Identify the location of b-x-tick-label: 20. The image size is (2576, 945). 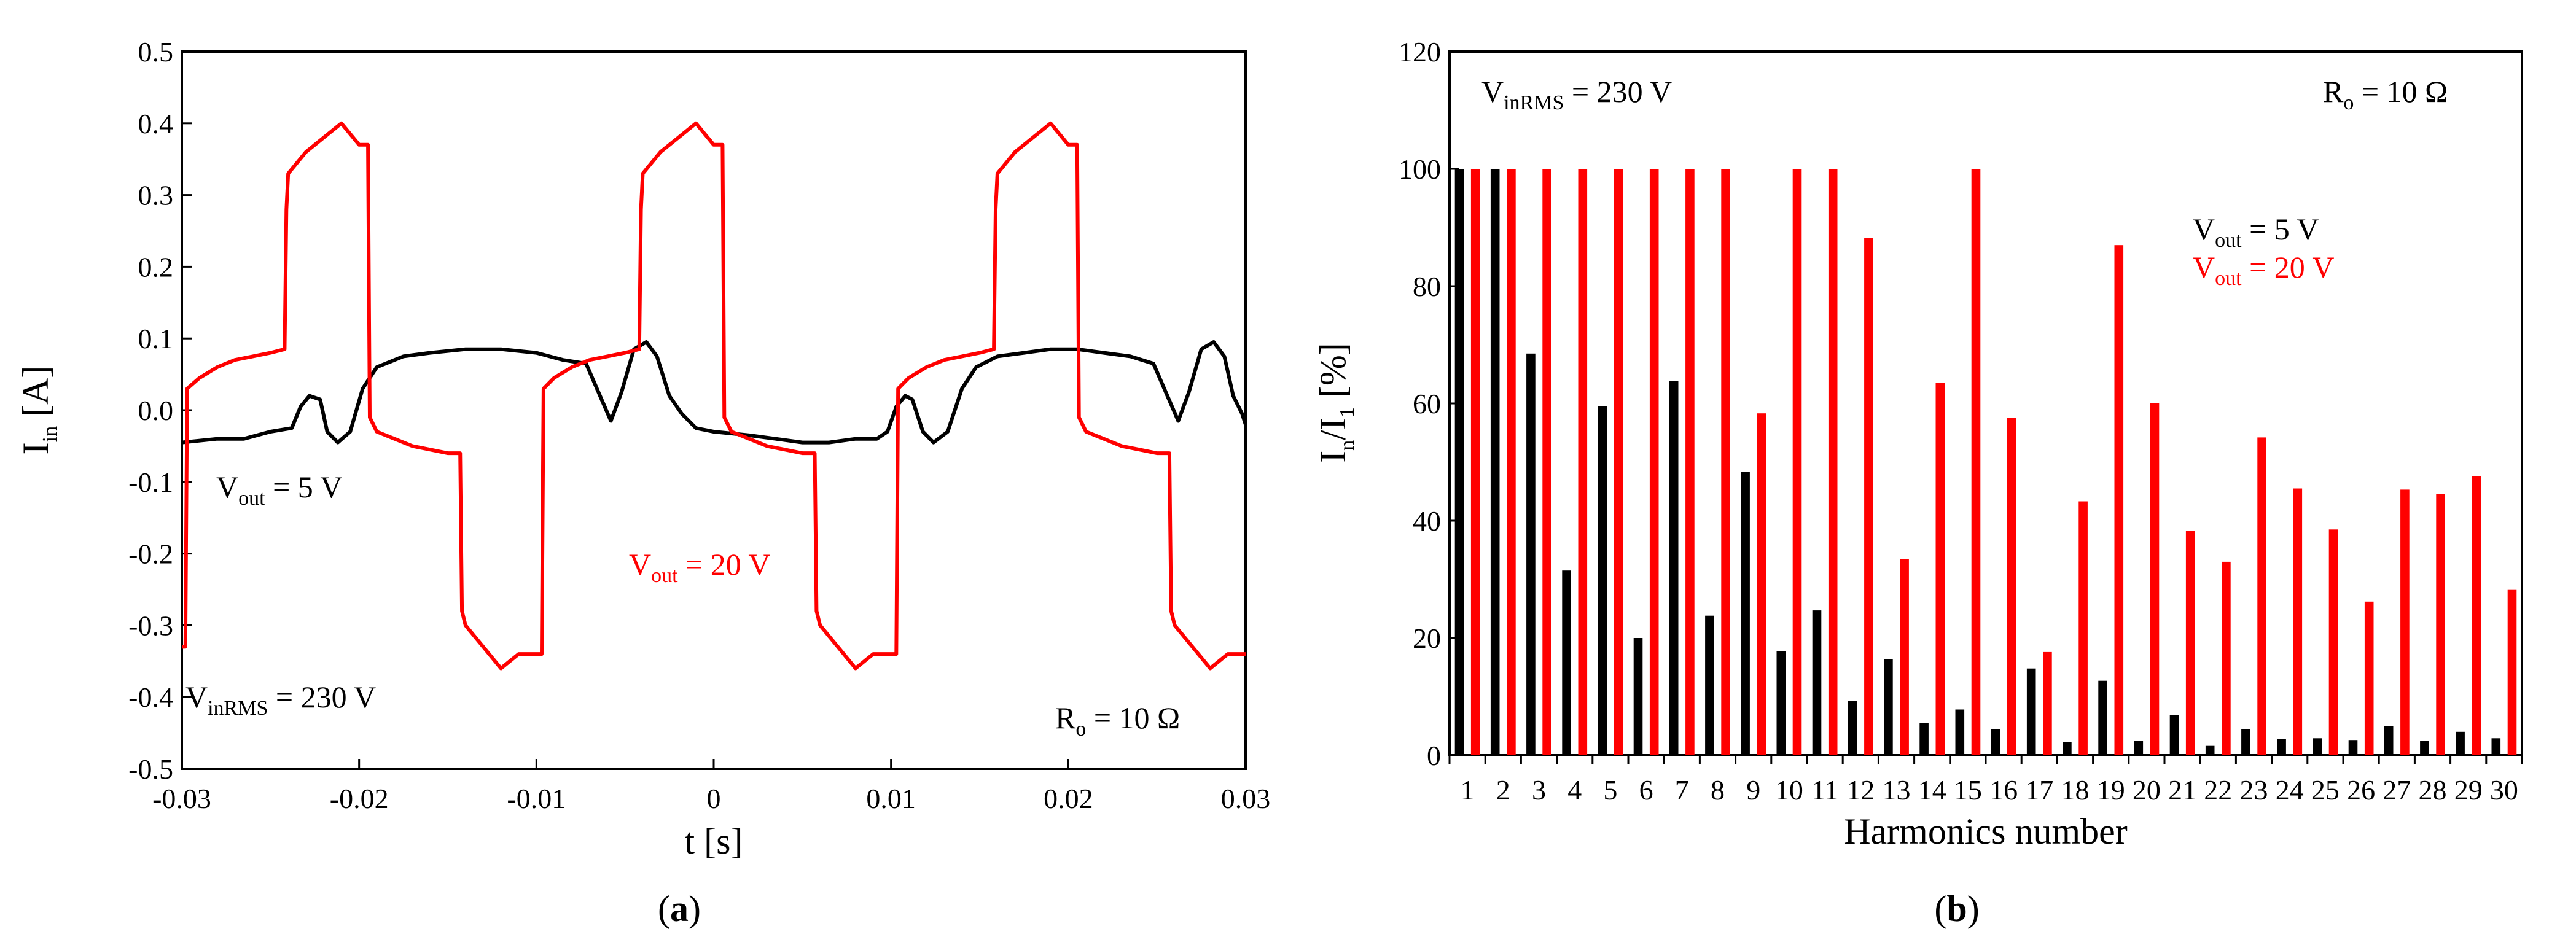
(2147, 790).